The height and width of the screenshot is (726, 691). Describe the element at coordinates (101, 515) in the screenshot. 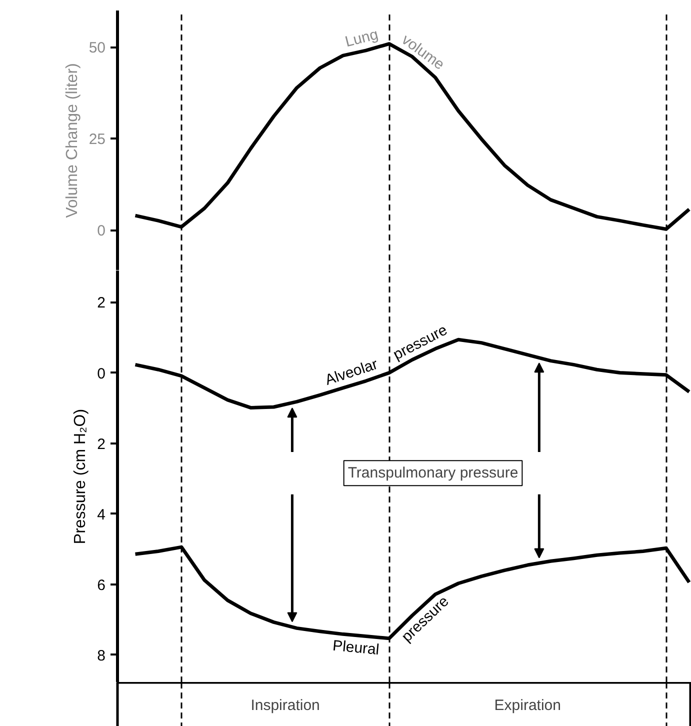

I see `y-tick-label: 4` at that location.